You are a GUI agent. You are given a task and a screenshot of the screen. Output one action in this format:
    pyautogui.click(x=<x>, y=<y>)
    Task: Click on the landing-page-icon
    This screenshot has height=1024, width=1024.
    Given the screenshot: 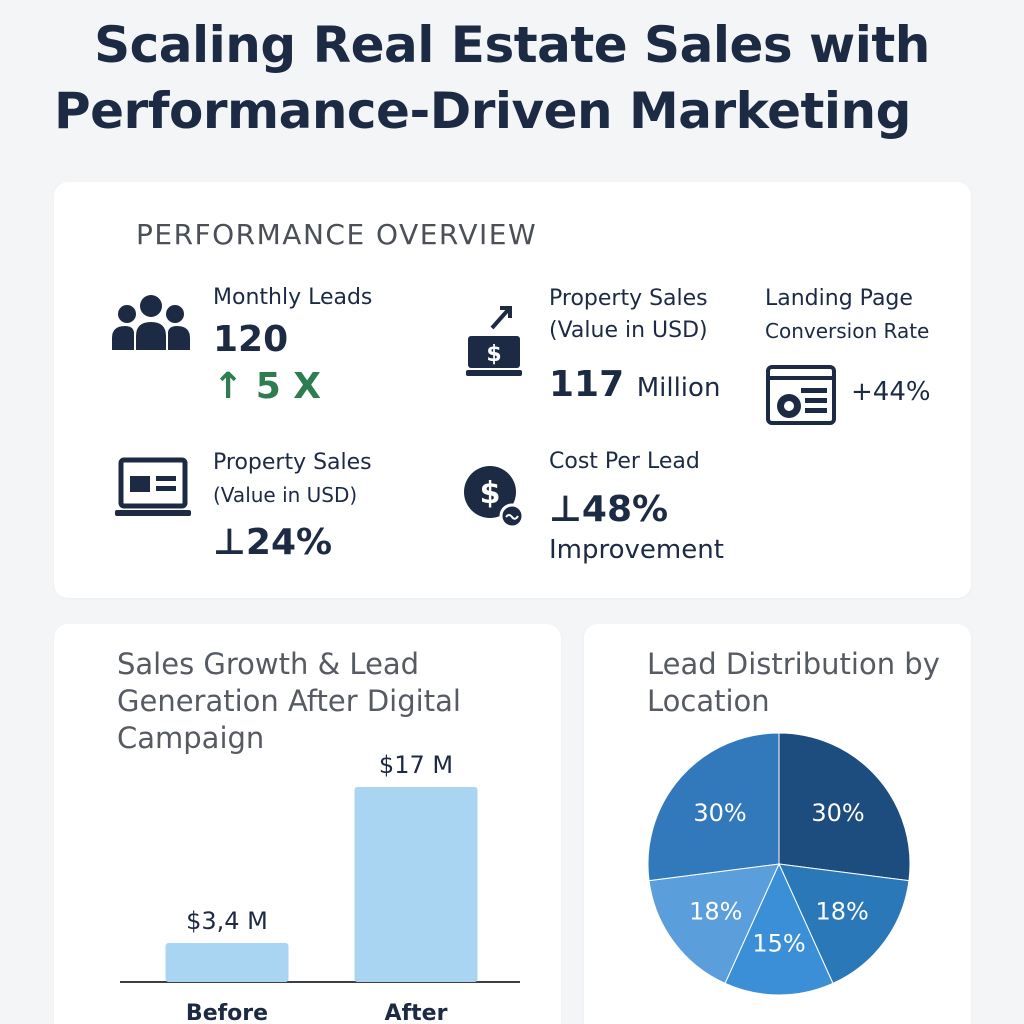 What is the action you would take?
    pyautogui.click(x=801, y=395)
    